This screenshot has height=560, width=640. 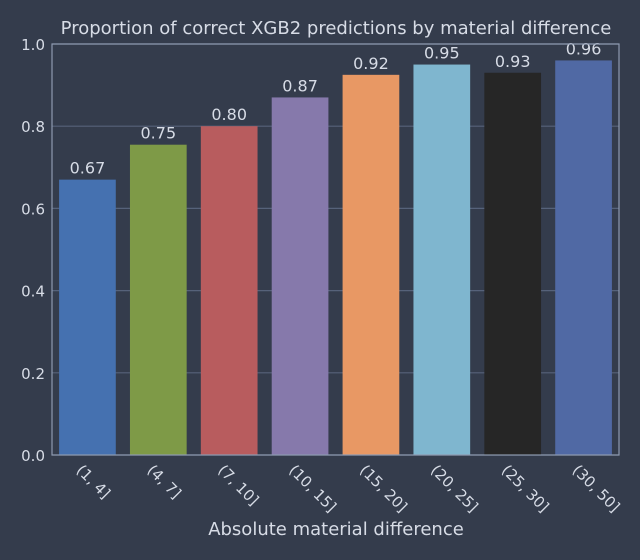 I want to click on y-tick-label: 0.8, so click(x=33, y=127).